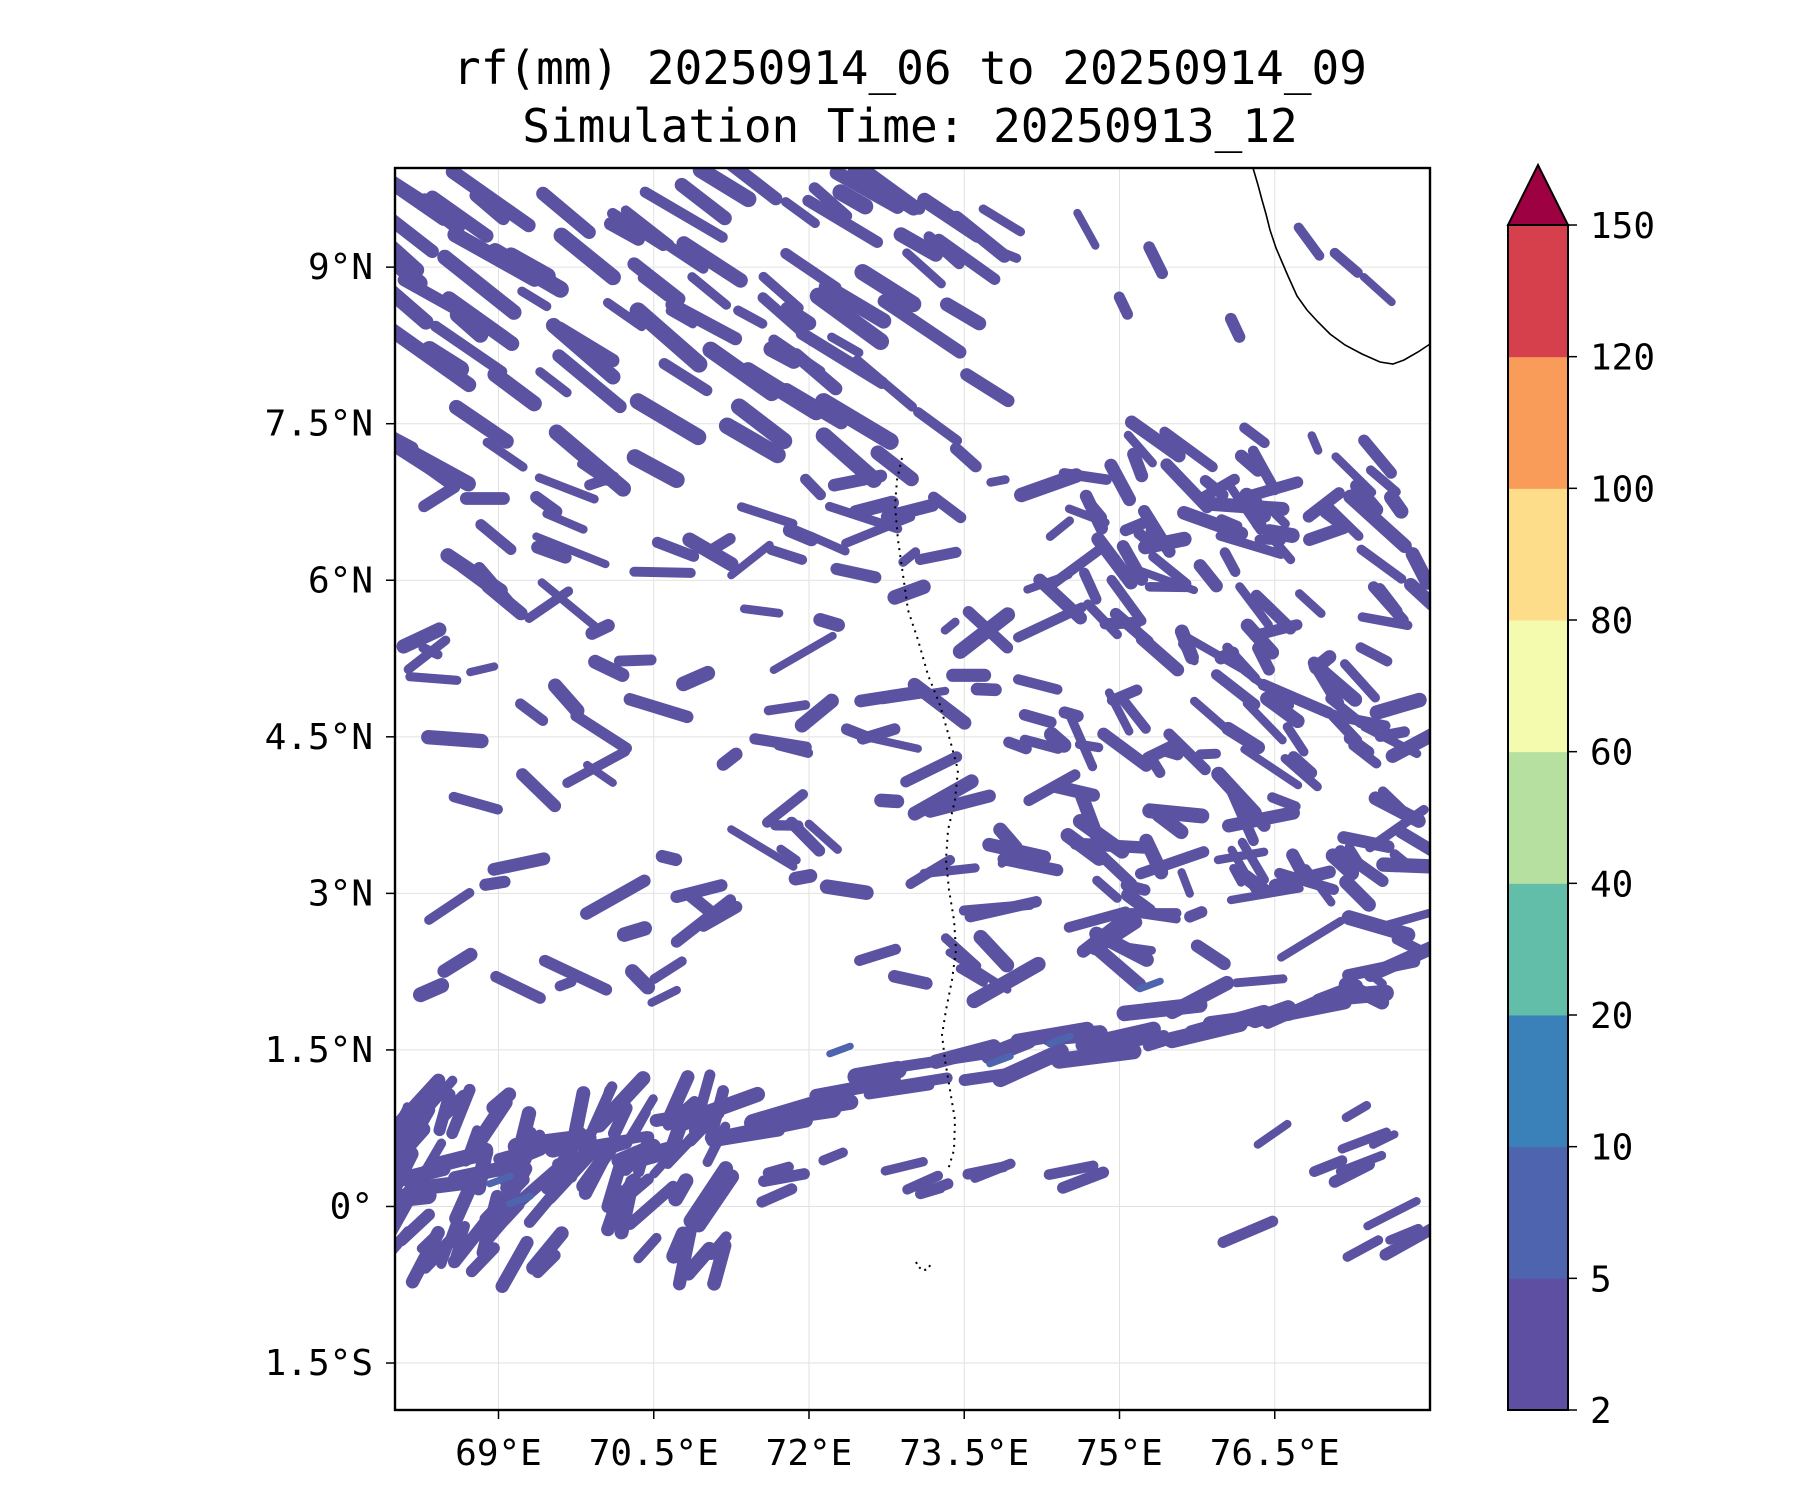  I want to click on lat-tick-label: 7.5°N, so click(319, 424).